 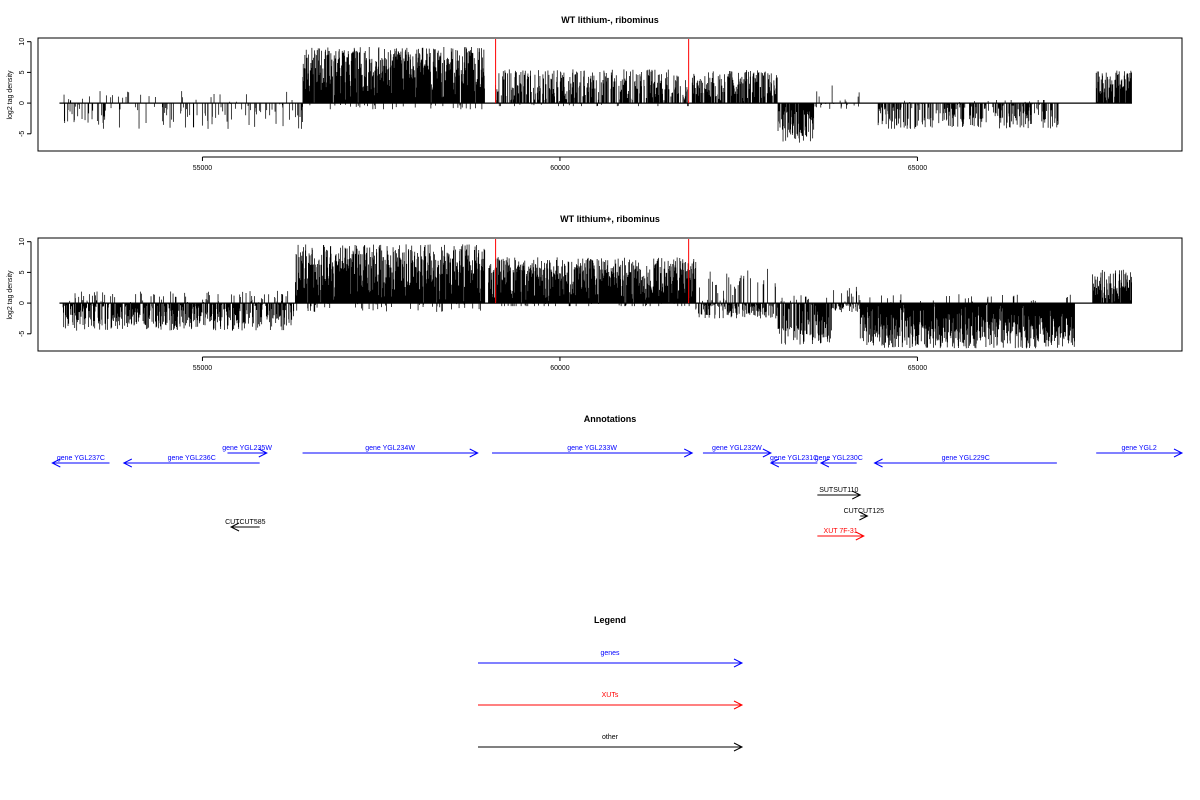 What do you see at coordinates (610, 419) in the screenshot?
I see `annotations-title: Annotations` at bounding box center [610, 419].